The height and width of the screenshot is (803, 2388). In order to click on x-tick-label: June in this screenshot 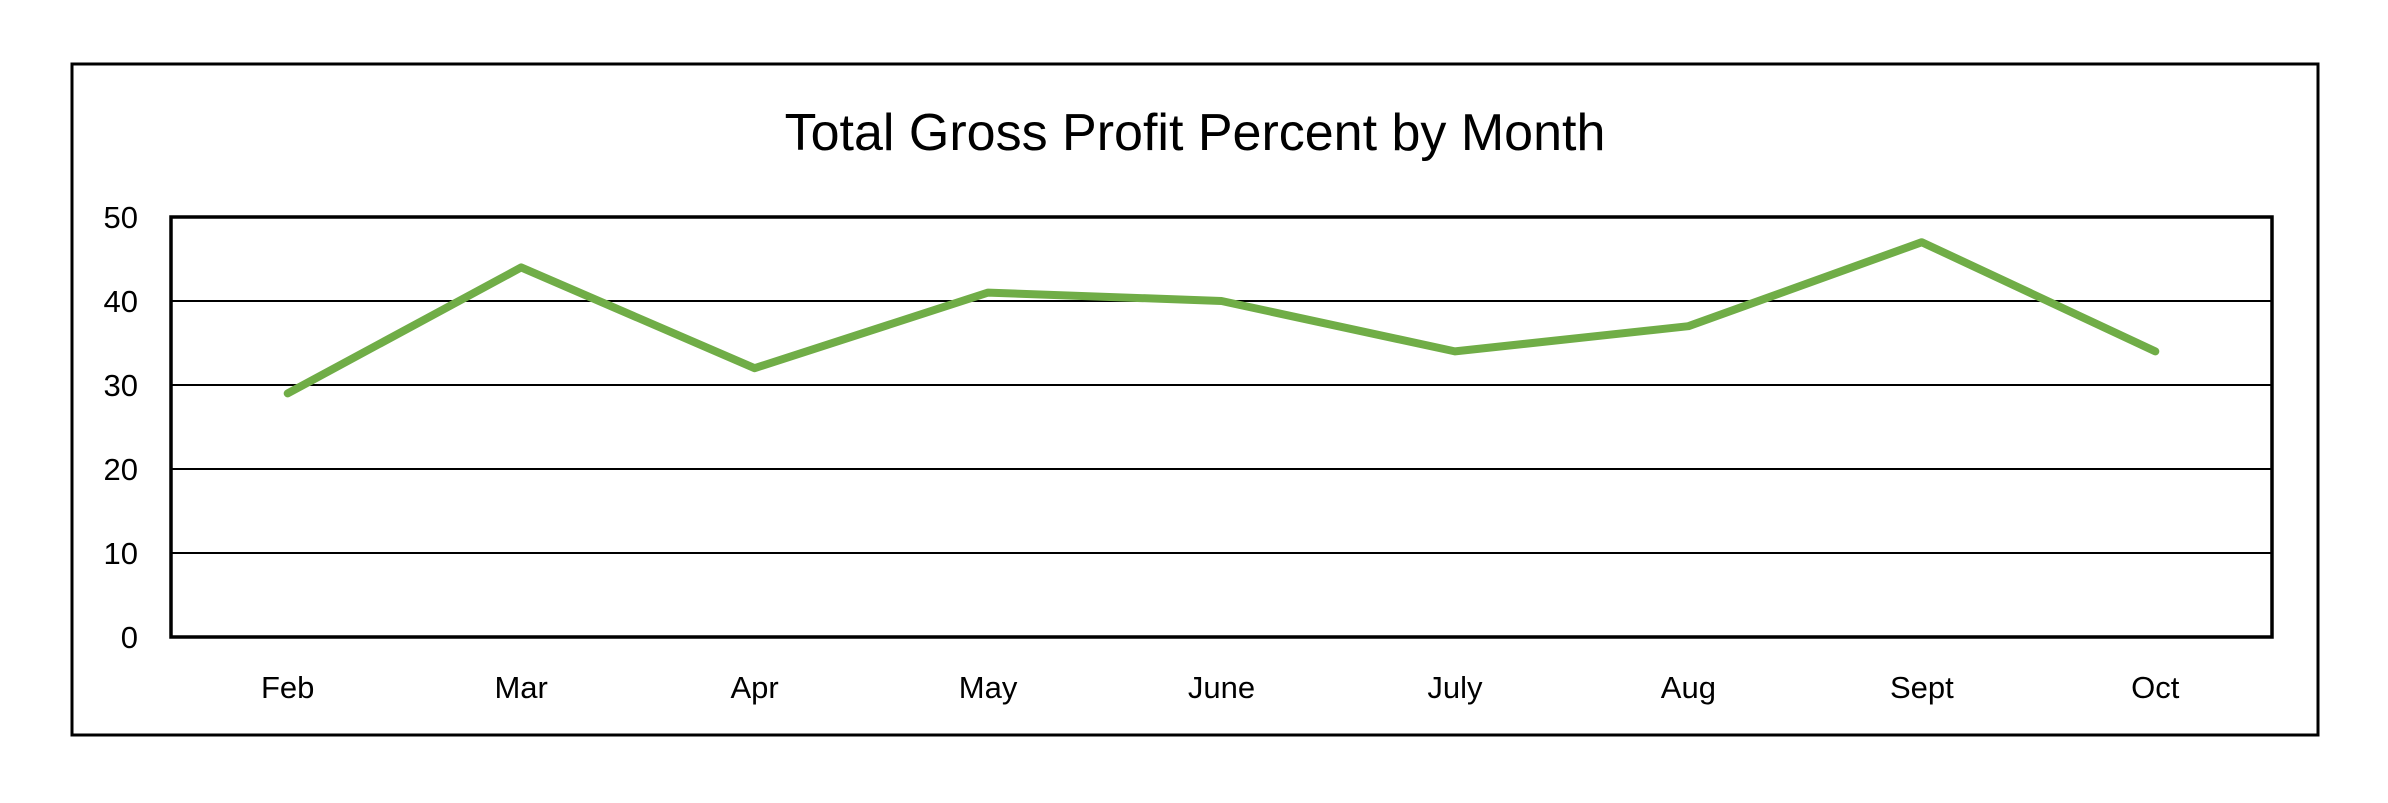, I will do `click(1221, 687)`.